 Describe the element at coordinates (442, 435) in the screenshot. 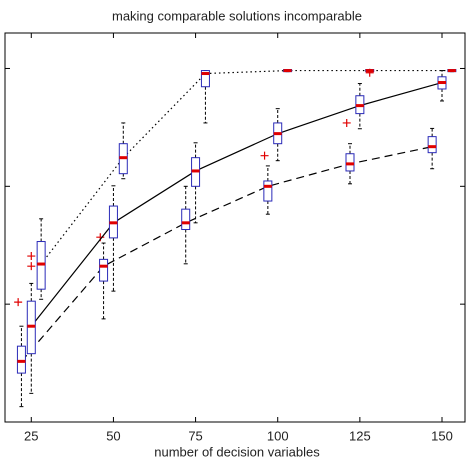

I see `x-tick-label: 150` at that location.